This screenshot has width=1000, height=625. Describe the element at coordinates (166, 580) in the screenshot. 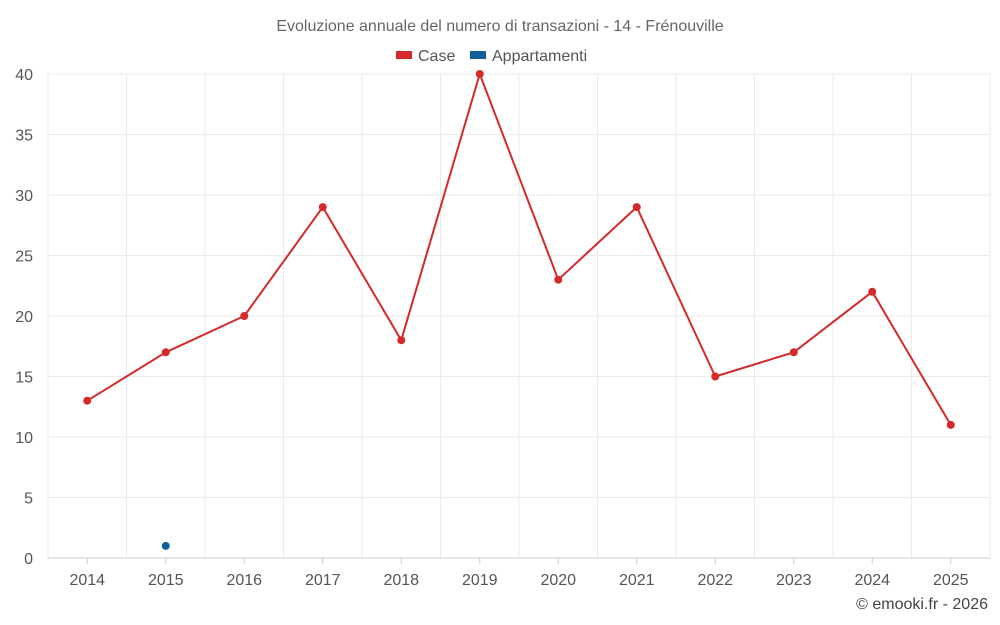

I see `x-tick-label: 2015` at that location.